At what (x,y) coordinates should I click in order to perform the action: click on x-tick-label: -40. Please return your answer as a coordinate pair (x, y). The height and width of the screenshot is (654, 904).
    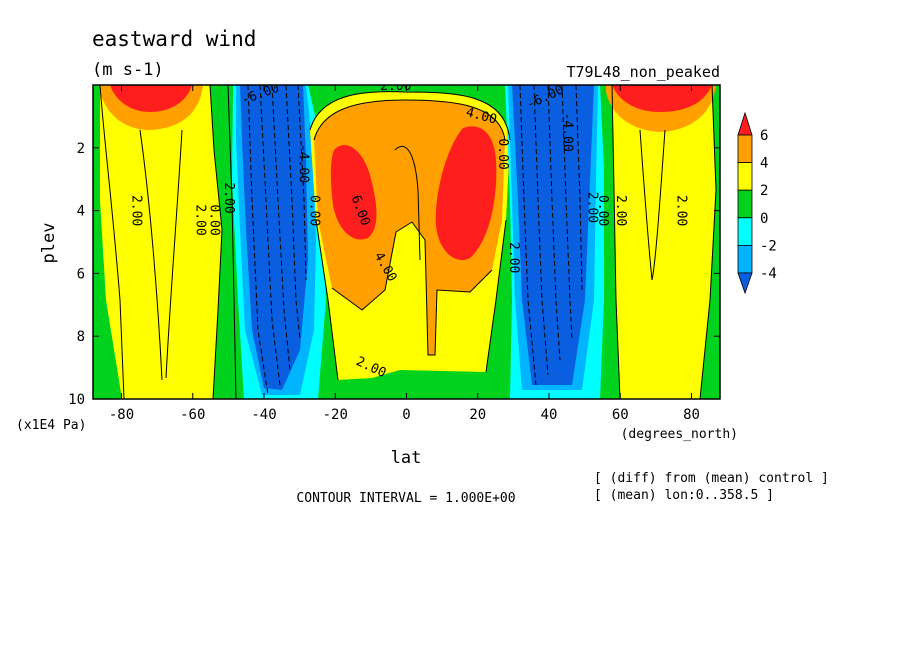
    Looking at the image, I should click on (263, 415).